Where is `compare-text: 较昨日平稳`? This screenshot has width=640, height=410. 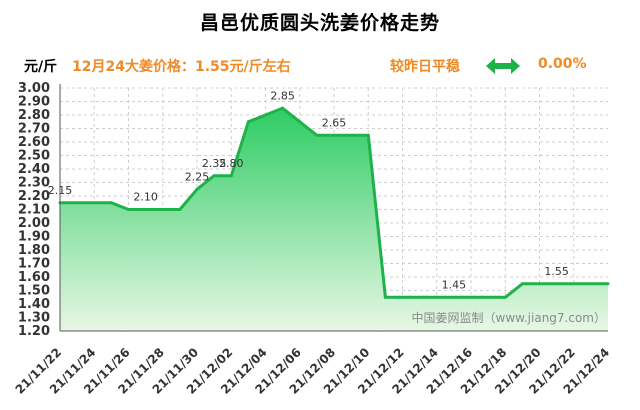
compare-text: 较昨日平稳 is located at coordinates (425, 67).